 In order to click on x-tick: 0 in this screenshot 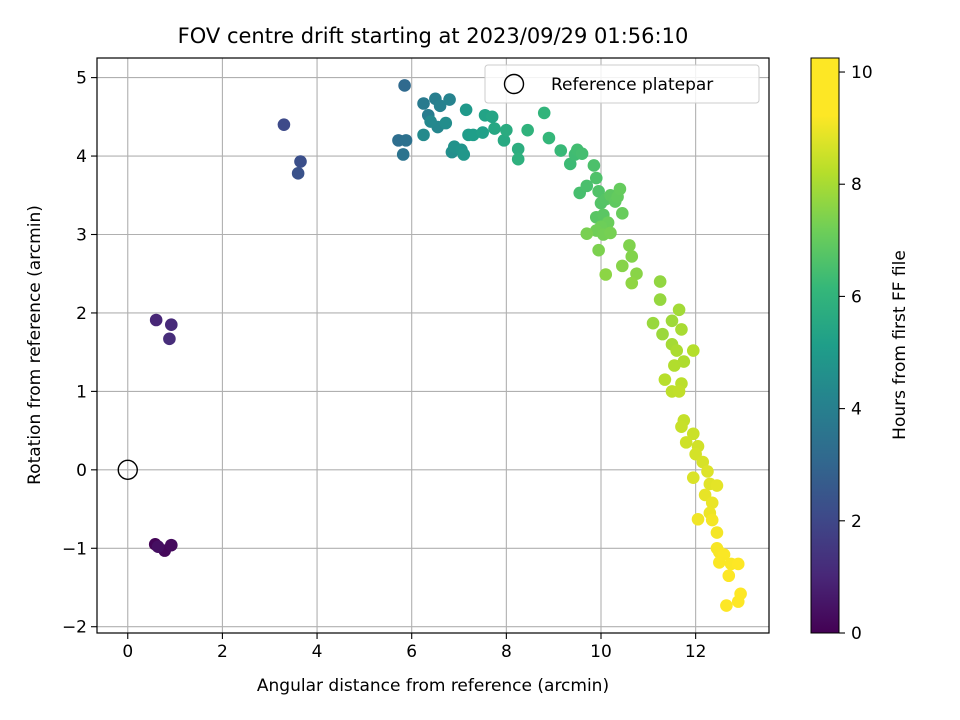, I will do `click(127, 647)`.